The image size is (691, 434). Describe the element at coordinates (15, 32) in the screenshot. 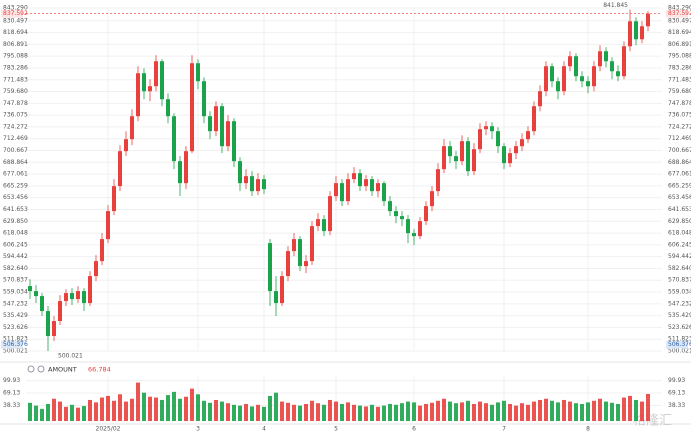

I see `y-tick-label: 818.694` at that location.